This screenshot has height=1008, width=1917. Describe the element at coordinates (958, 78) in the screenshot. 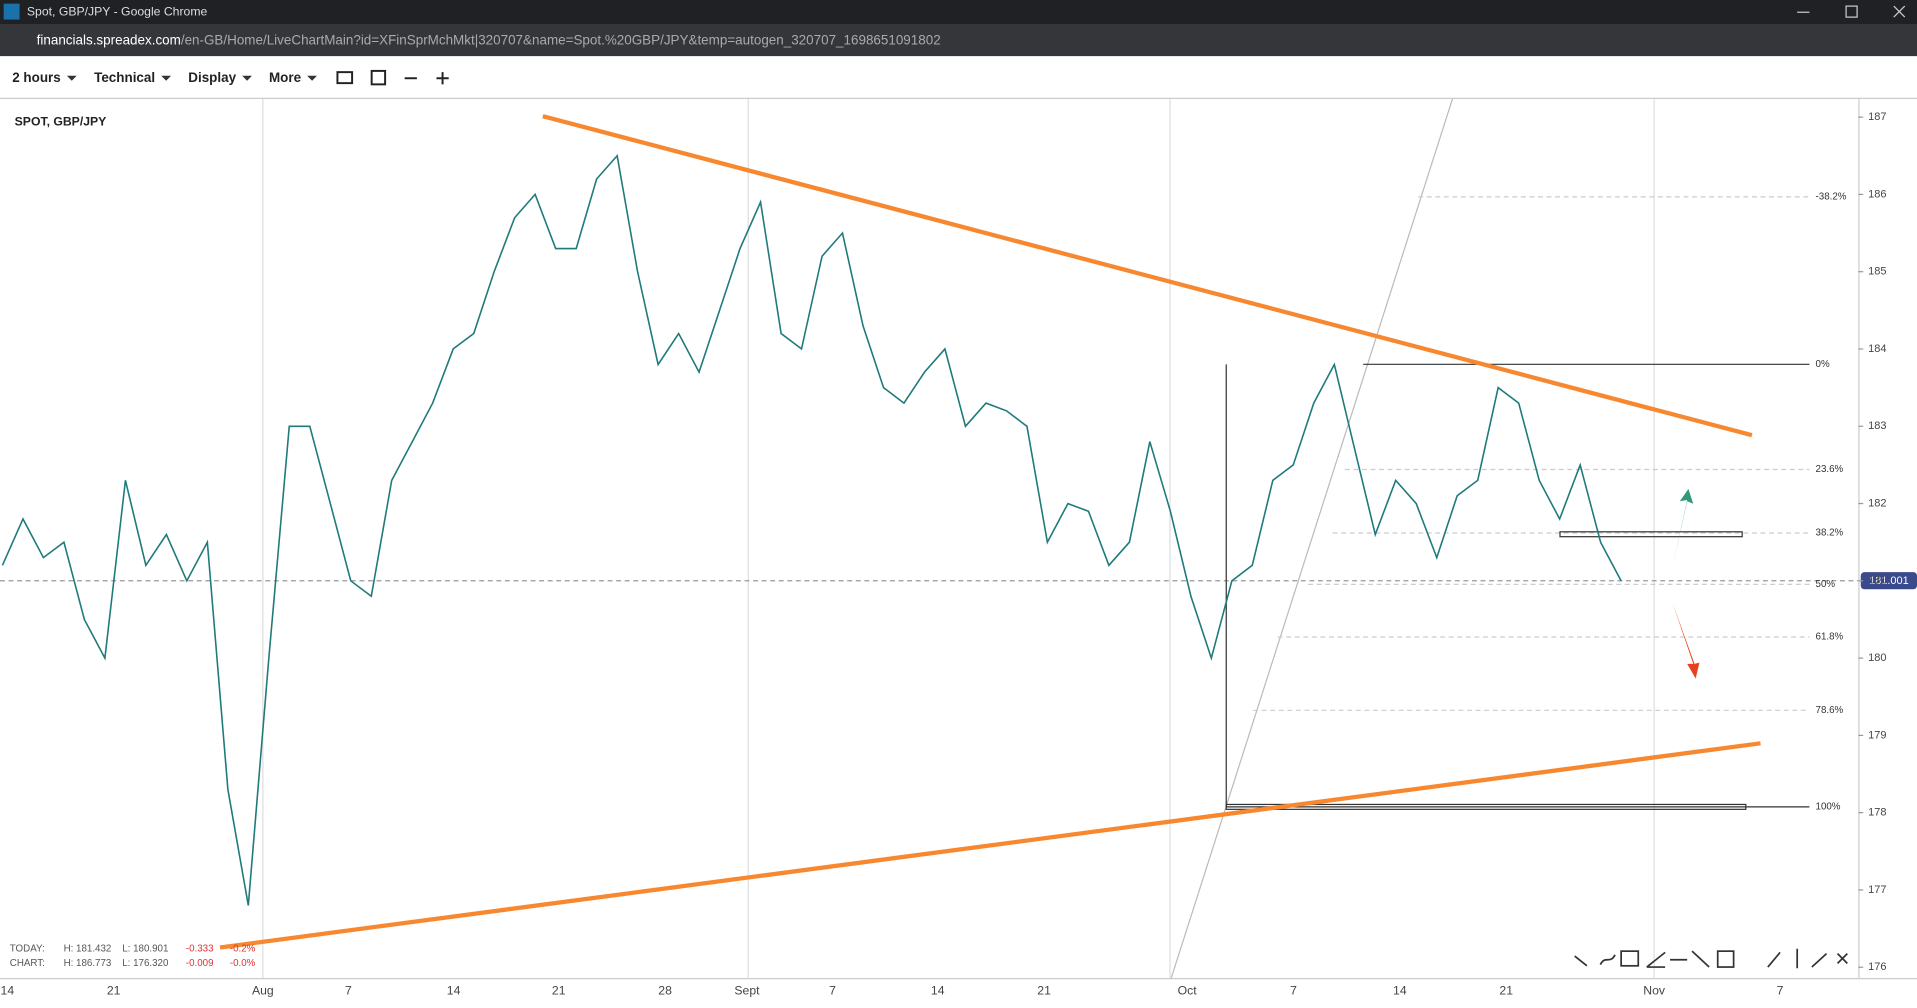

I see `toolbar` at that location.